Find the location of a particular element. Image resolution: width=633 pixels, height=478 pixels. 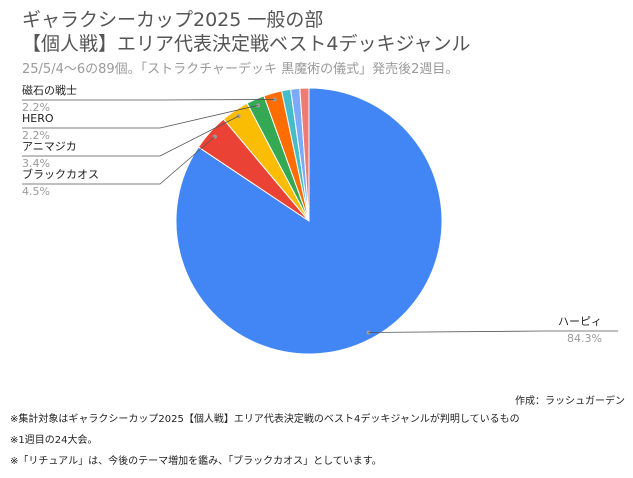

slice-percent-label: 84.3% is located at coordinates (584, 338).